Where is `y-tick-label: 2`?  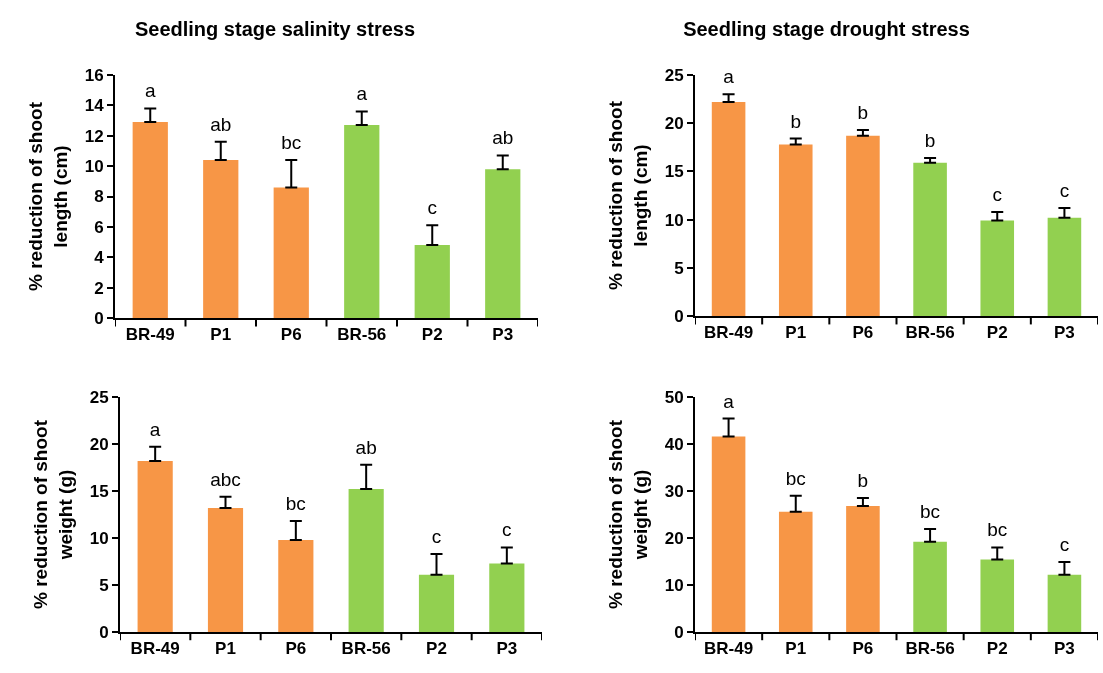 y-tick-label: 2 is located at coordinates (99, 288).